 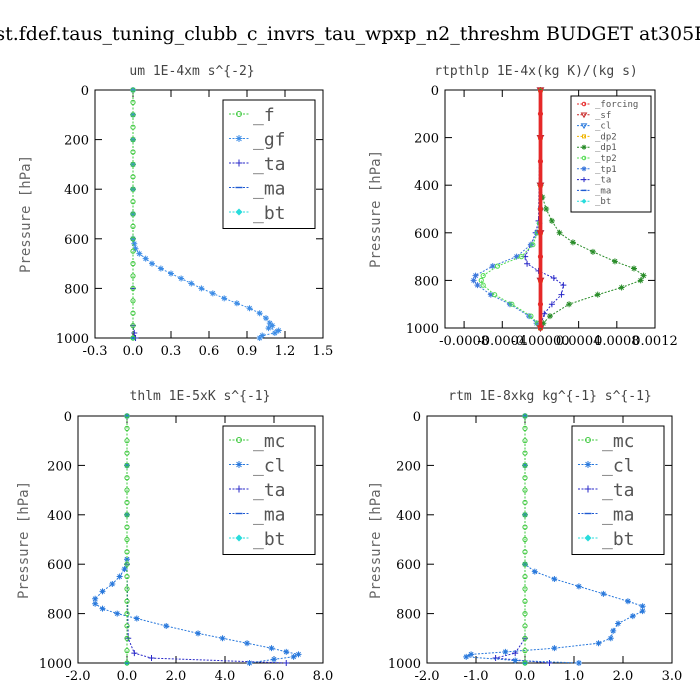 What do you see at coordinates (603, 127) in the screenshot?
I see `legend-label_cl: _cl` at bounding box center [603, 127].